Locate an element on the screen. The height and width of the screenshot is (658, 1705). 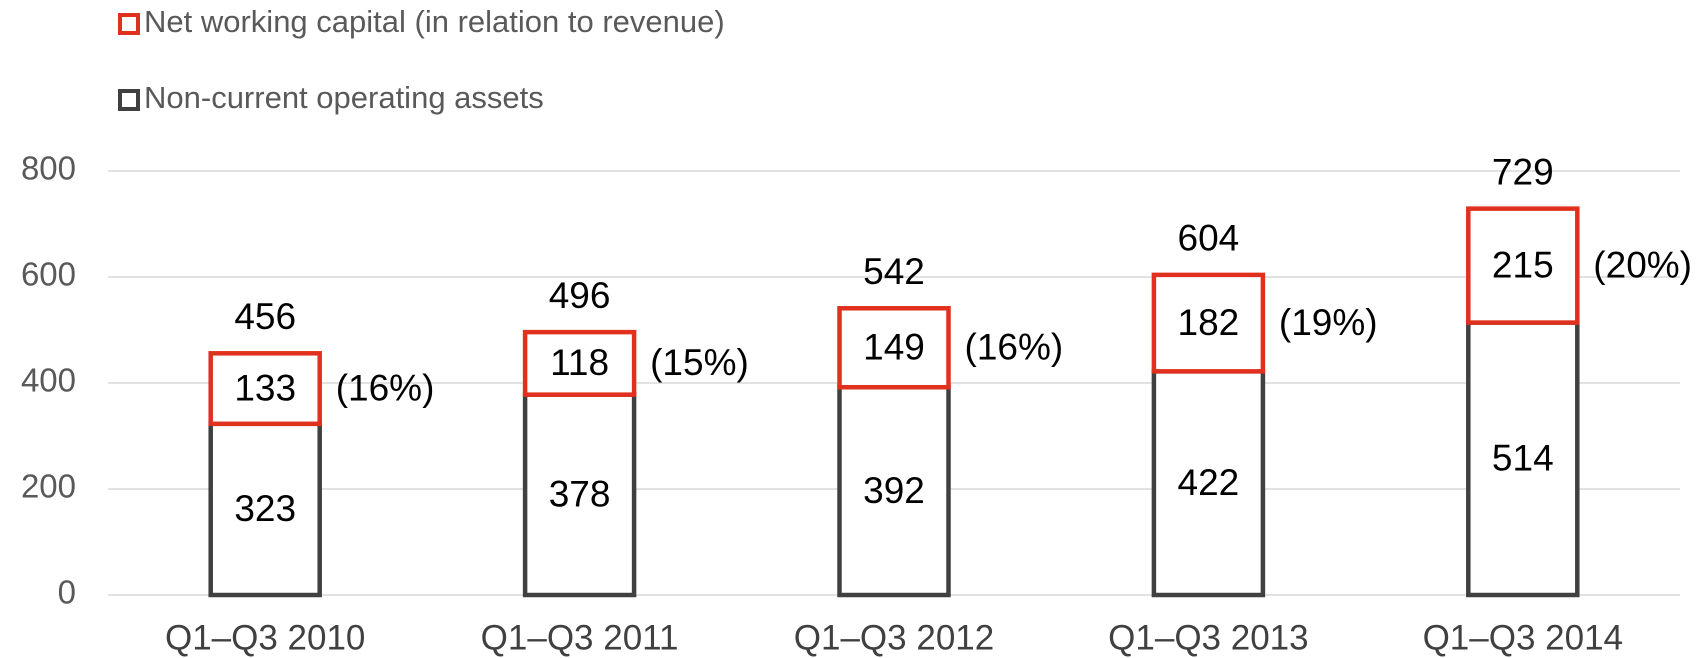
value-label: 392 is located at coordinates (894, 490).